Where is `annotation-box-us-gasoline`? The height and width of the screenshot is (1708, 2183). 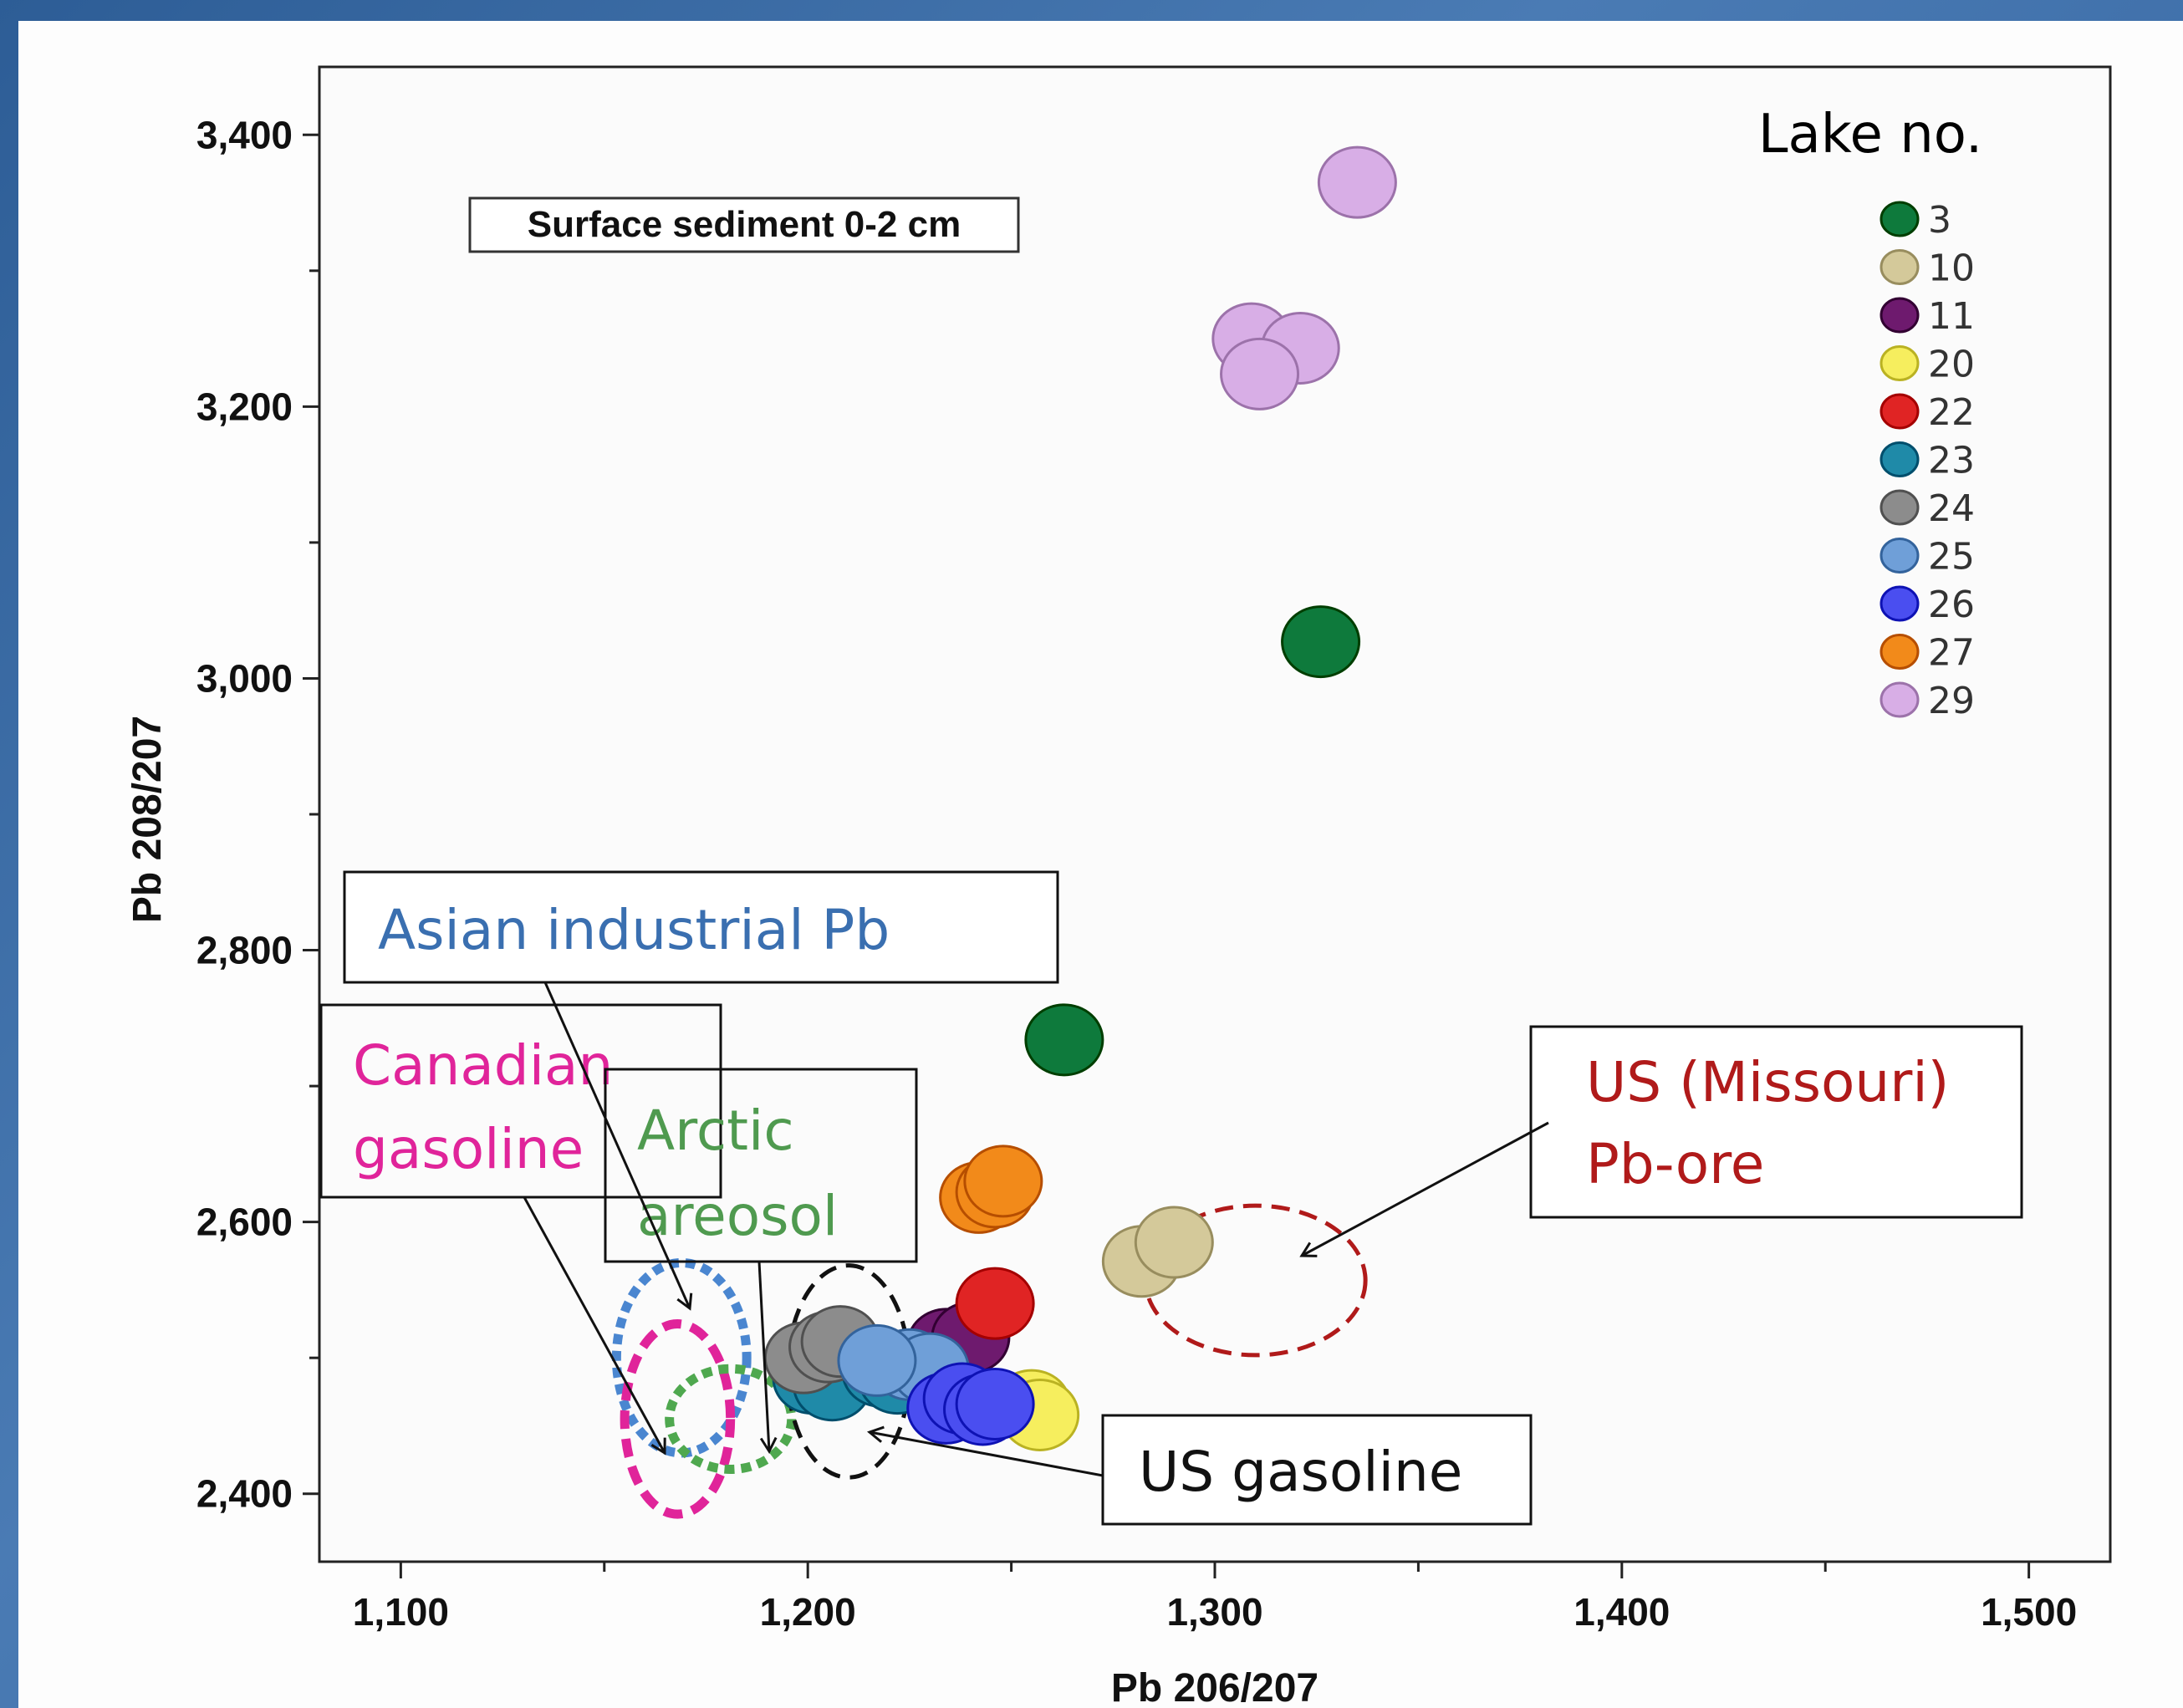
annotation-box-us-gasoline is located at coordinates (1317, 1470).